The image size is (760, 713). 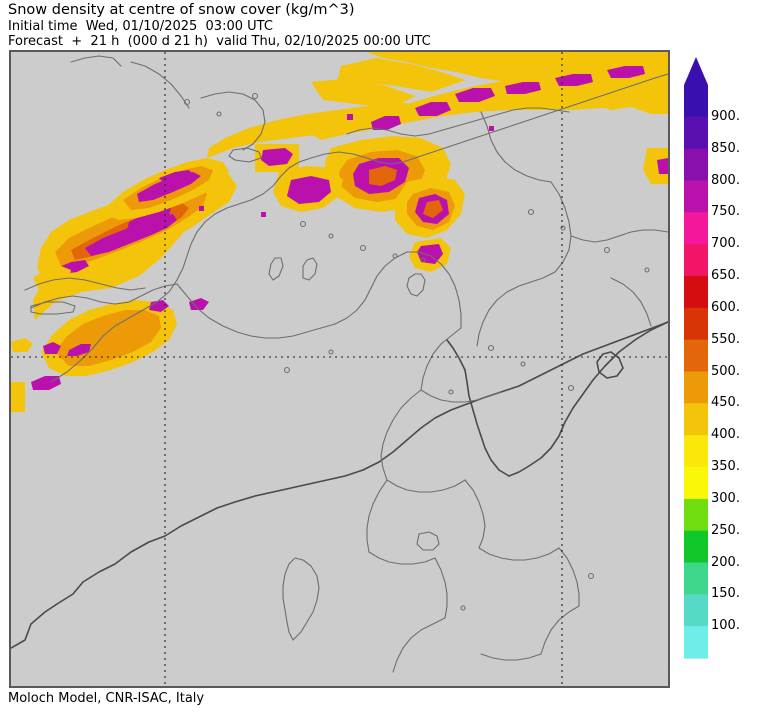 I want to click on colorbar-tick-label: 200., so click(x=725, y=562).